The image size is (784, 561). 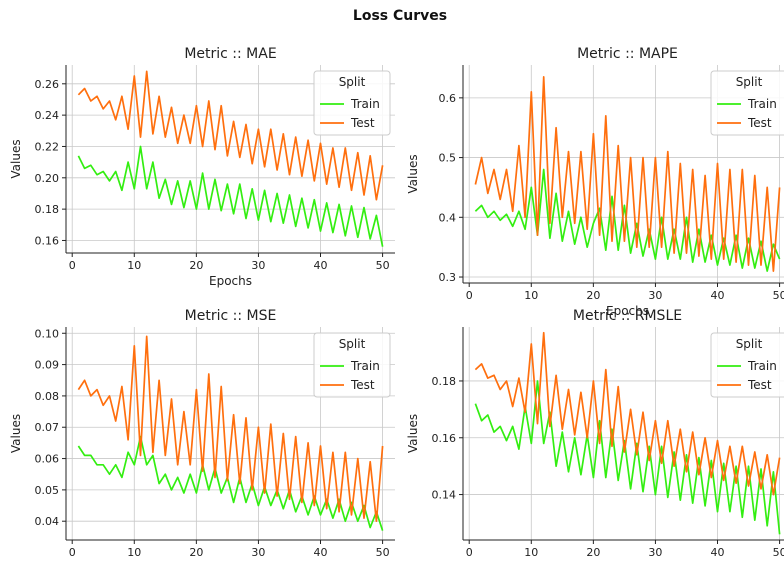 I want to click on y-tick-label: 0.10, so click(x=47, y=333).